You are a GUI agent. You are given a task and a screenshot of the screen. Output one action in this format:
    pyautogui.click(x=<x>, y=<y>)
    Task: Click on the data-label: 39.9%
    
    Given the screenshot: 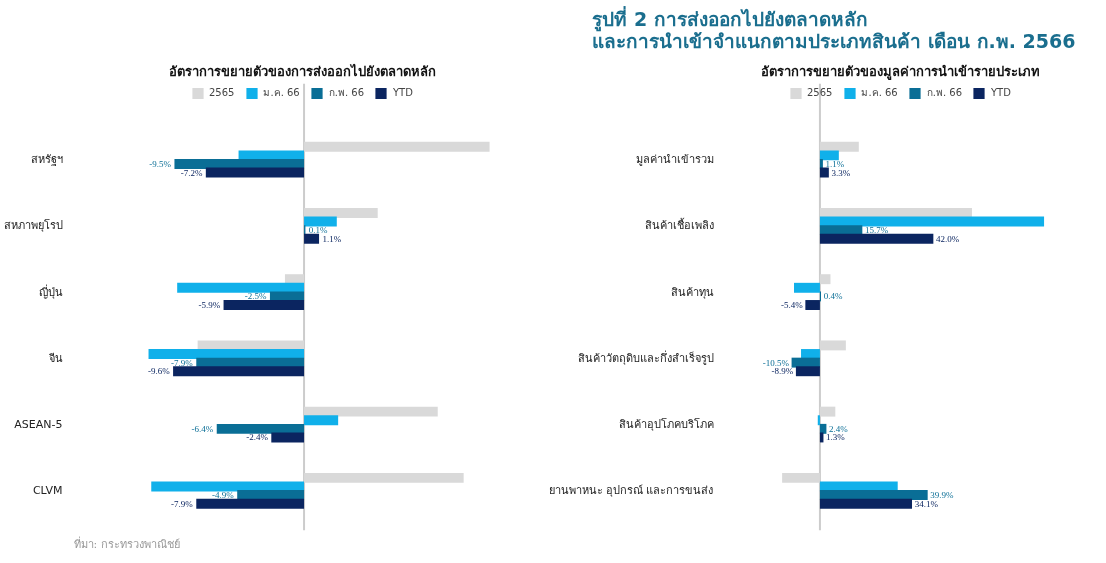 What is the action you would take?
    pyautogui.click(x=942, y=495)
    